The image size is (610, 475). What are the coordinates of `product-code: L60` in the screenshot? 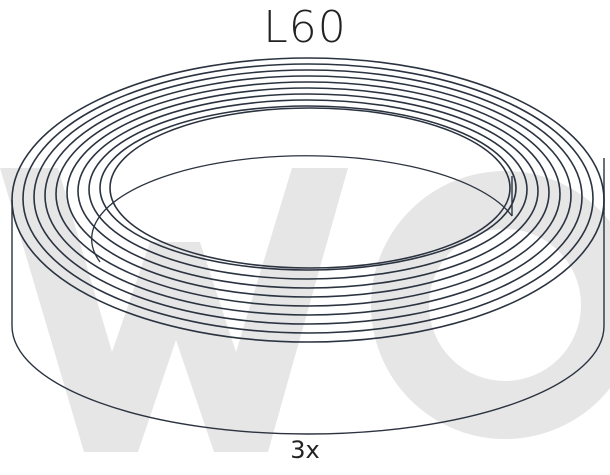 It's located at (305, 27).